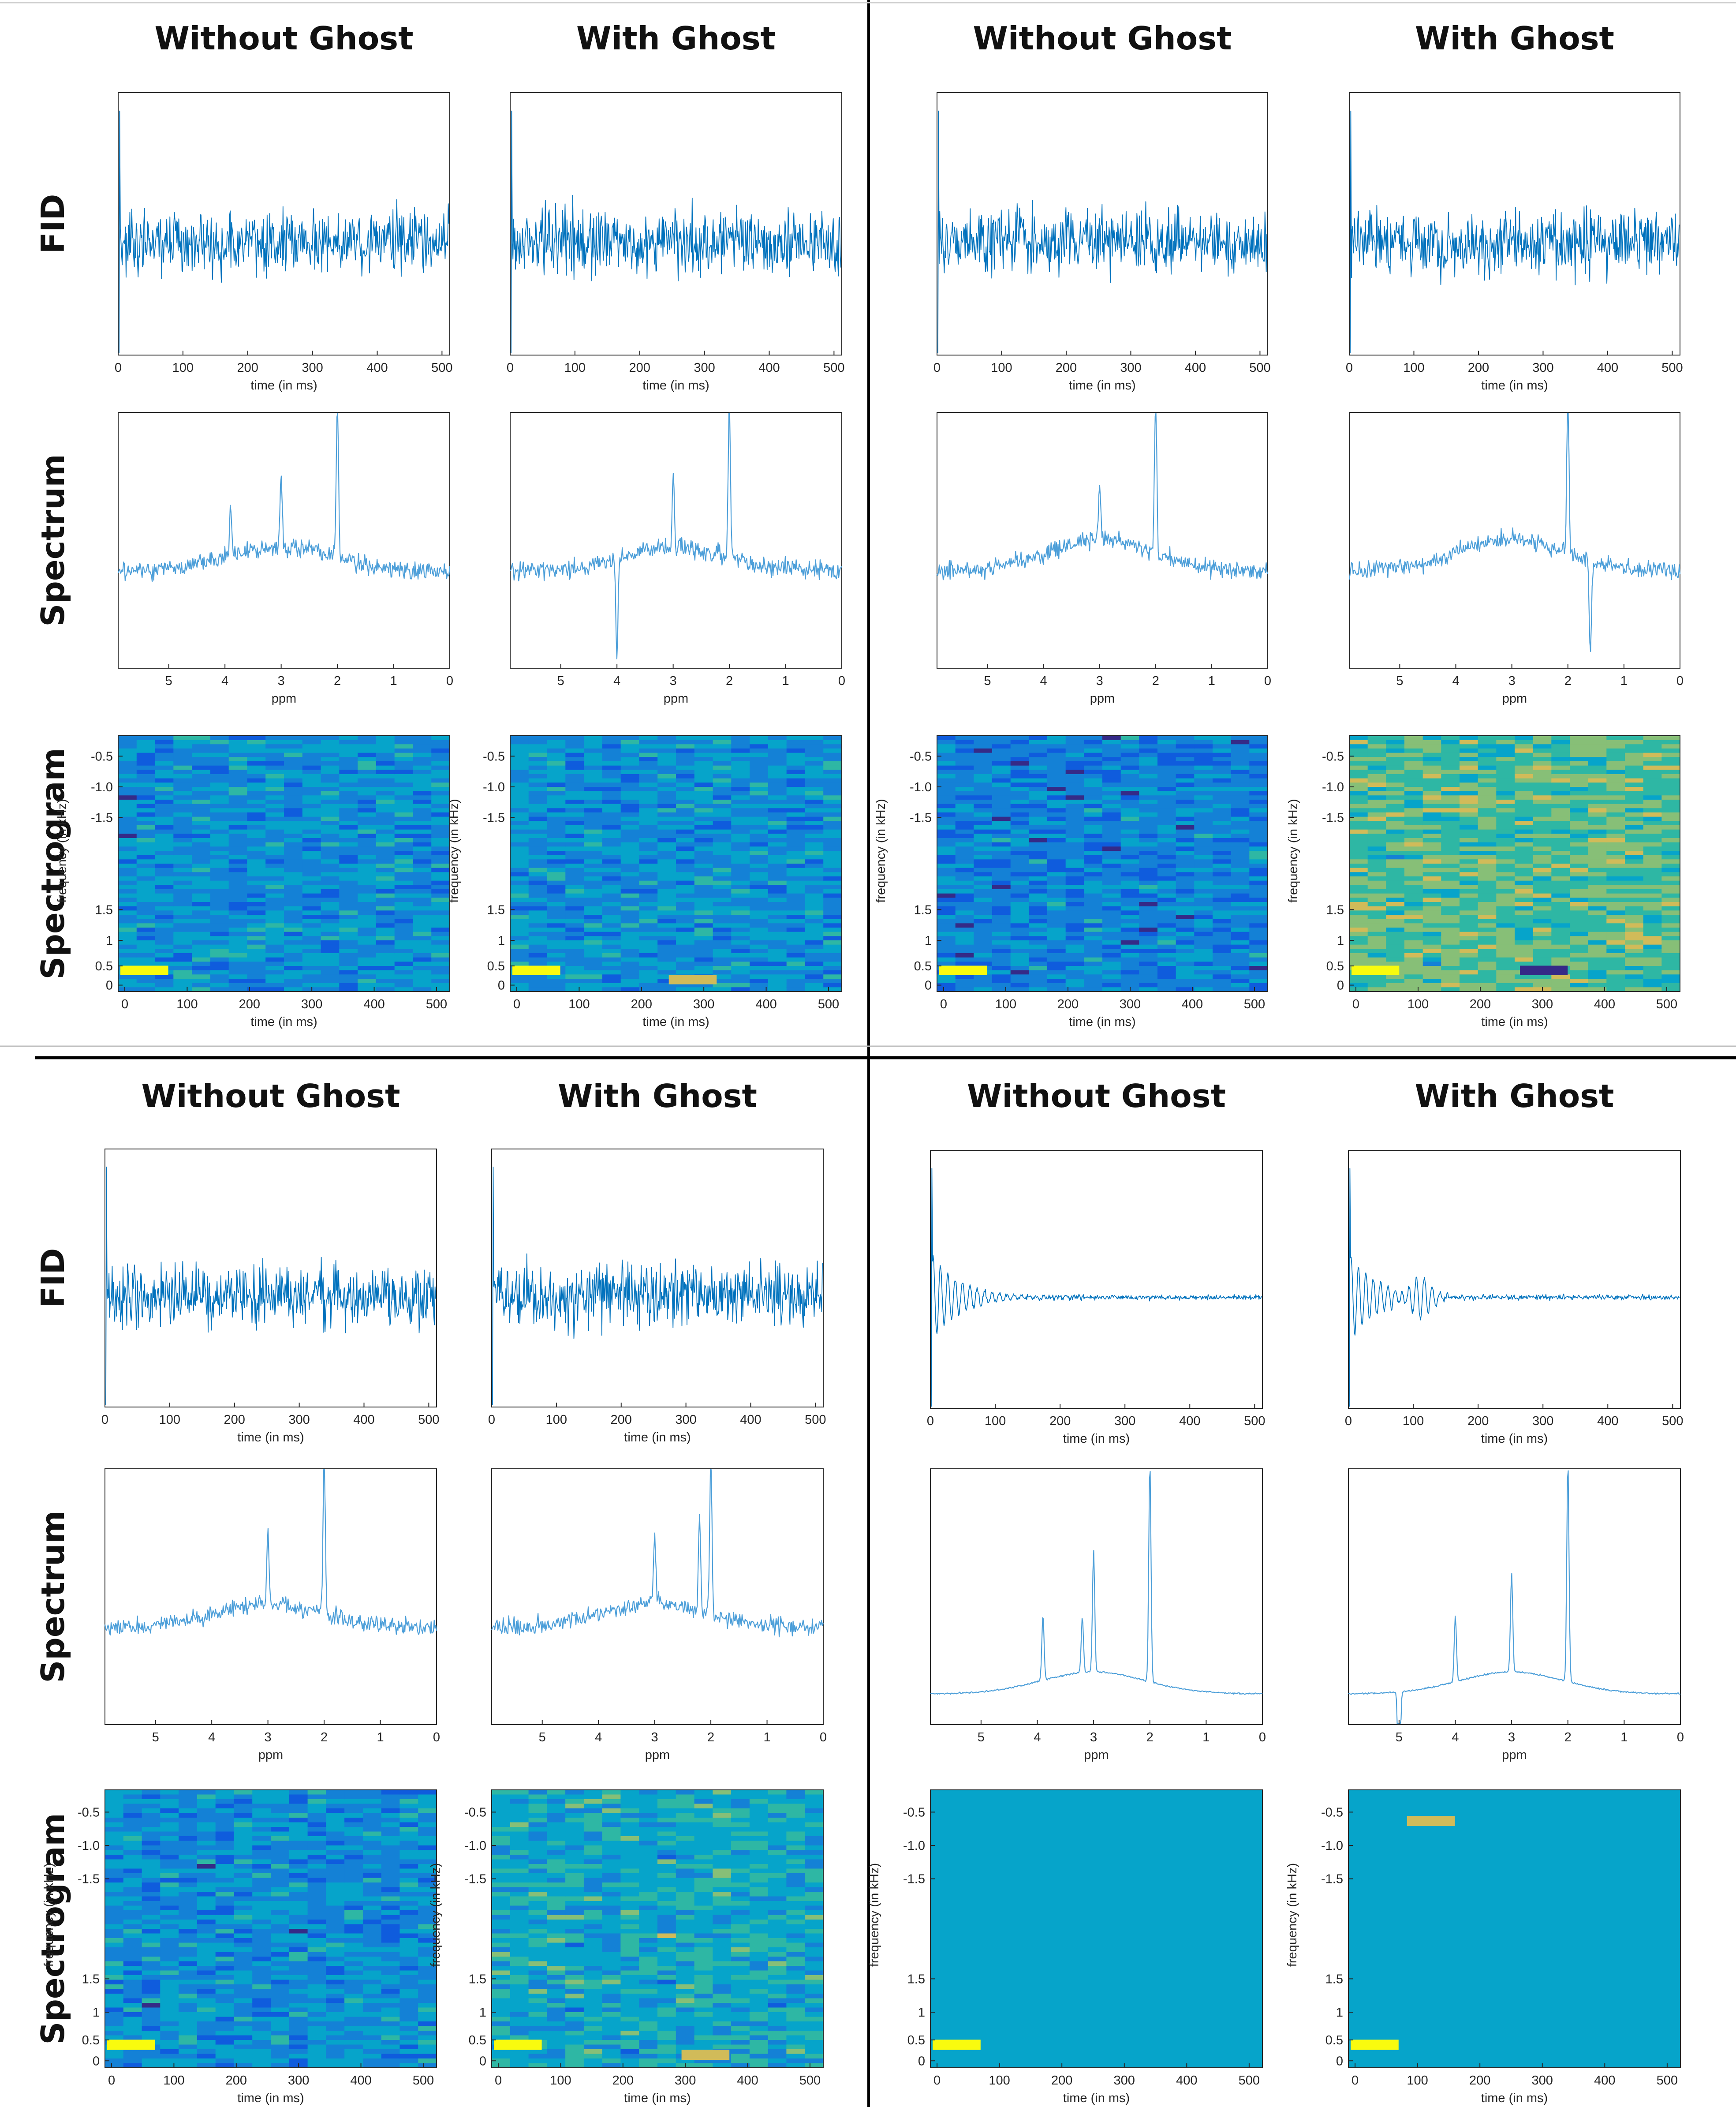 The image size is (1736, 2107). Describe the element at coordinates (104, 1420) in the screenshot. I see `fid-x-tick-label: 0` at that location.